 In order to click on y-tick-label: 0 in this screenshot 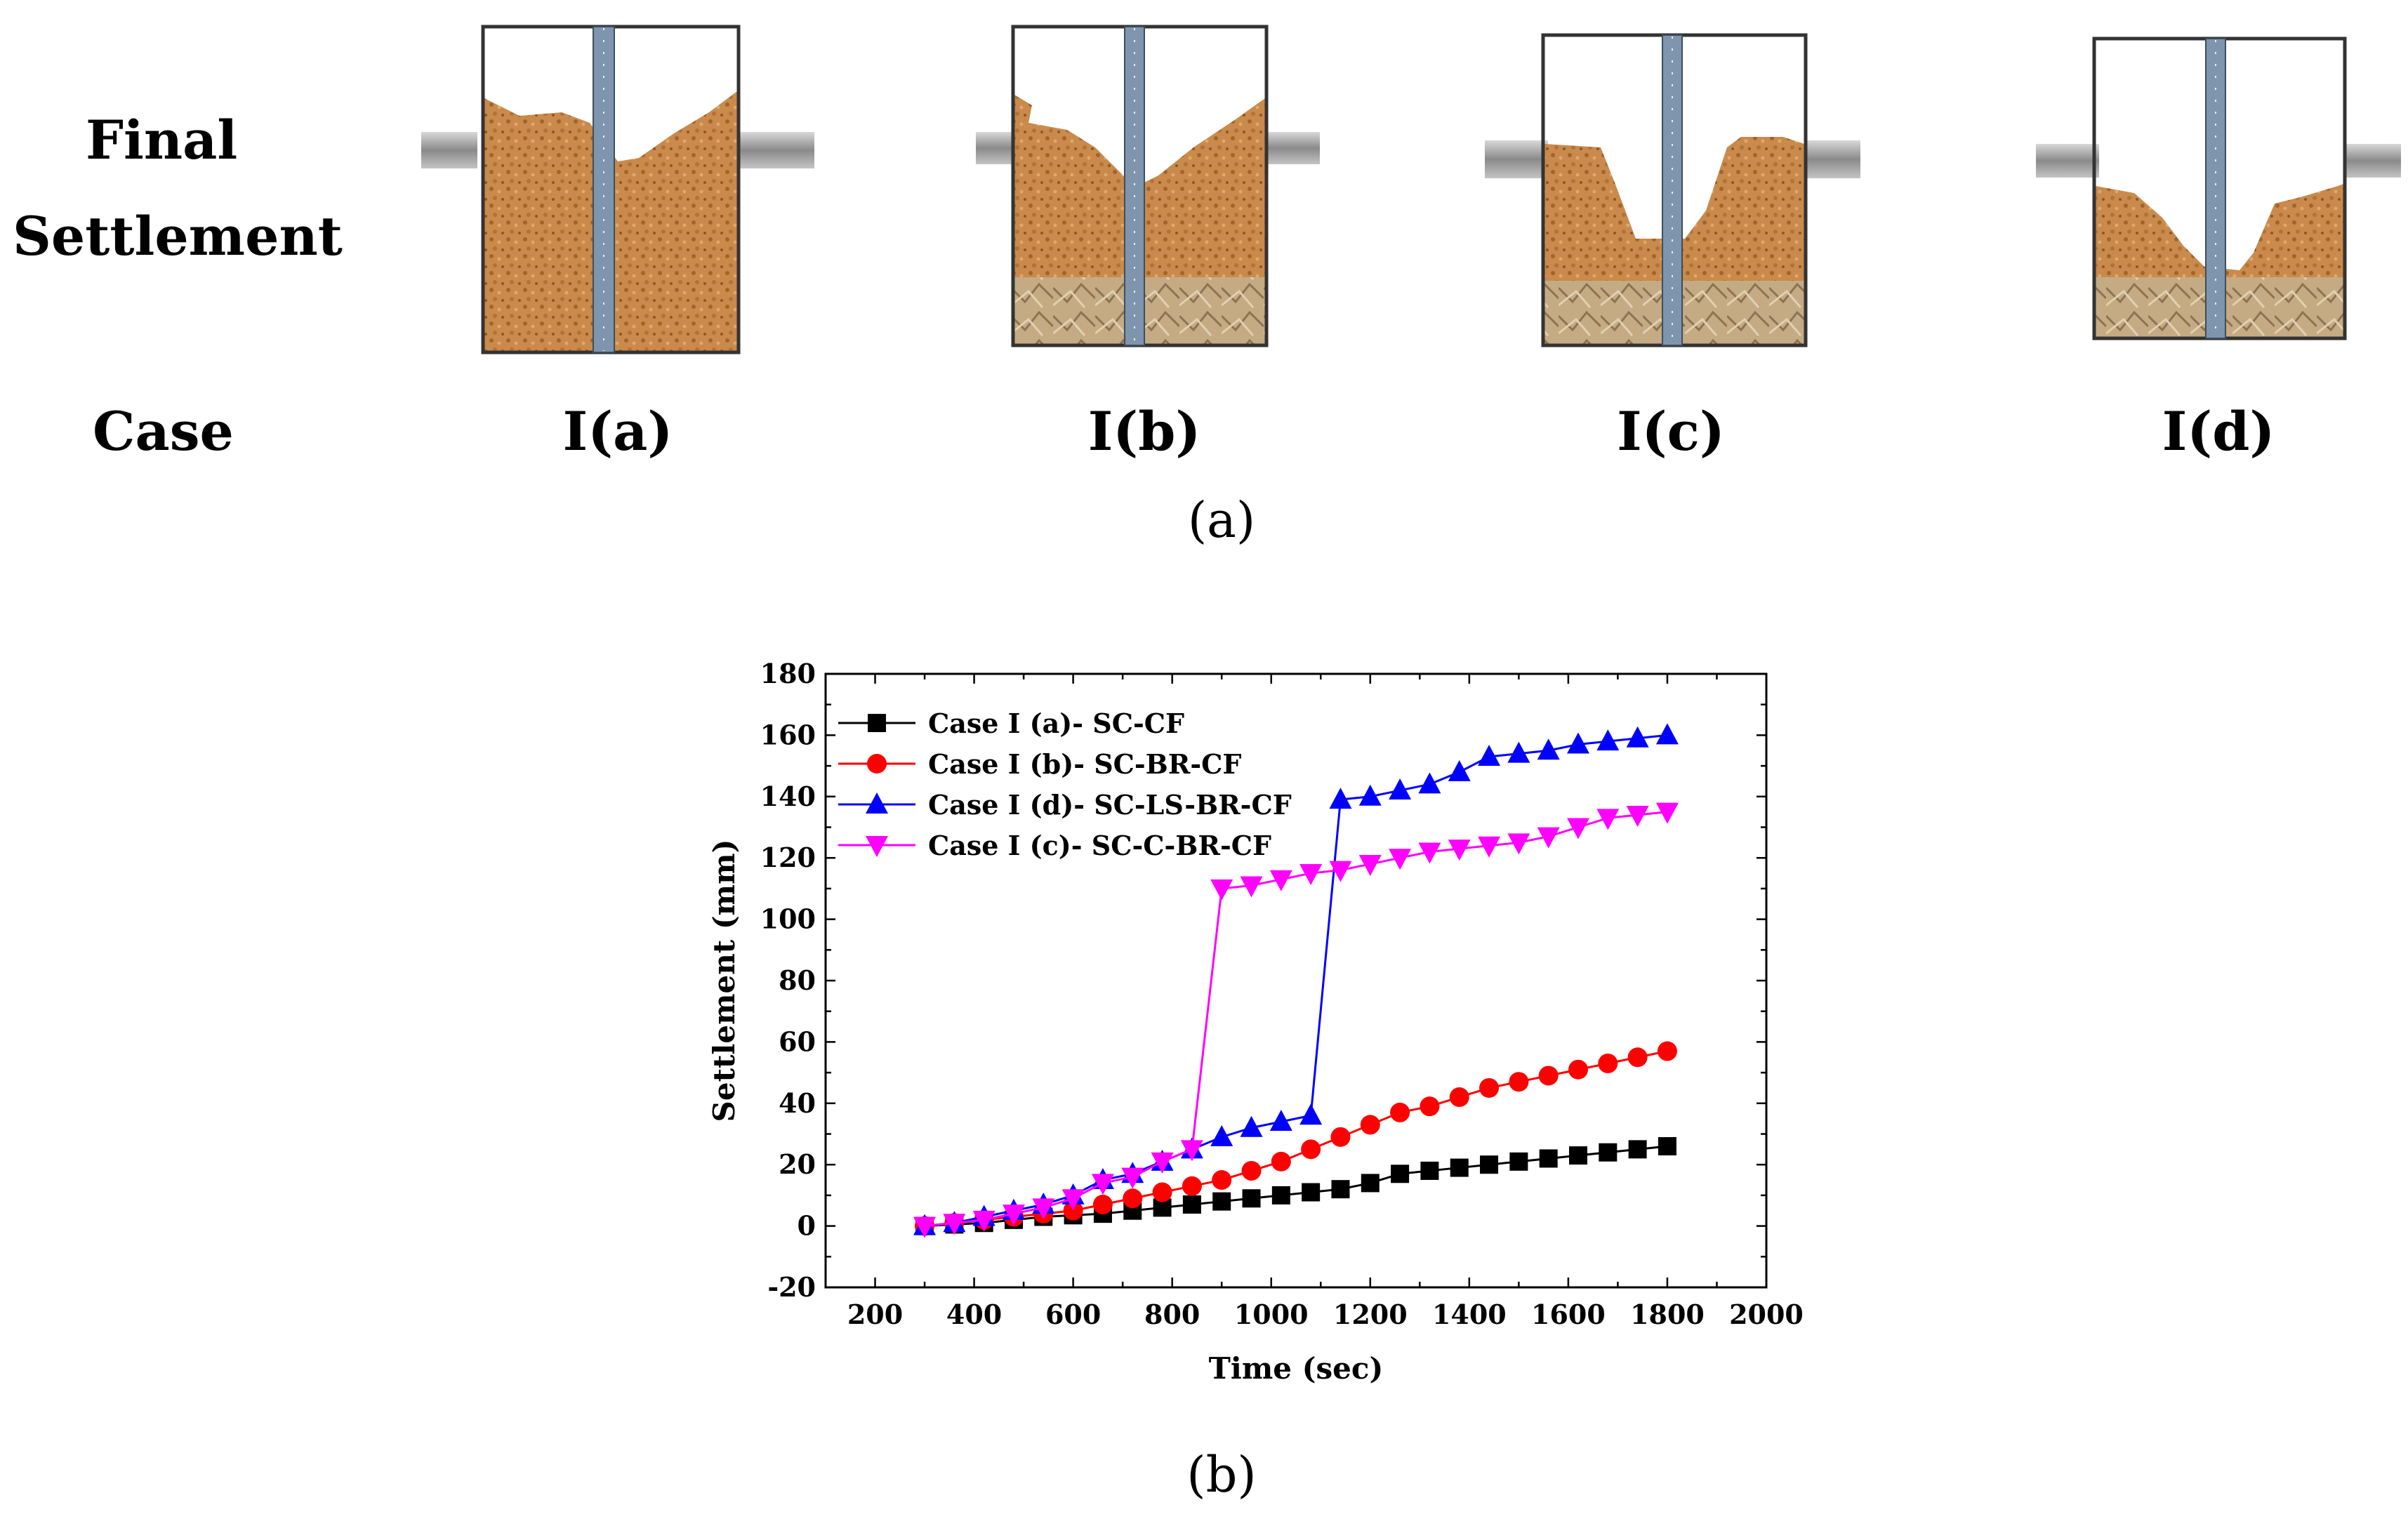, I will do `click(807, 1226)`.